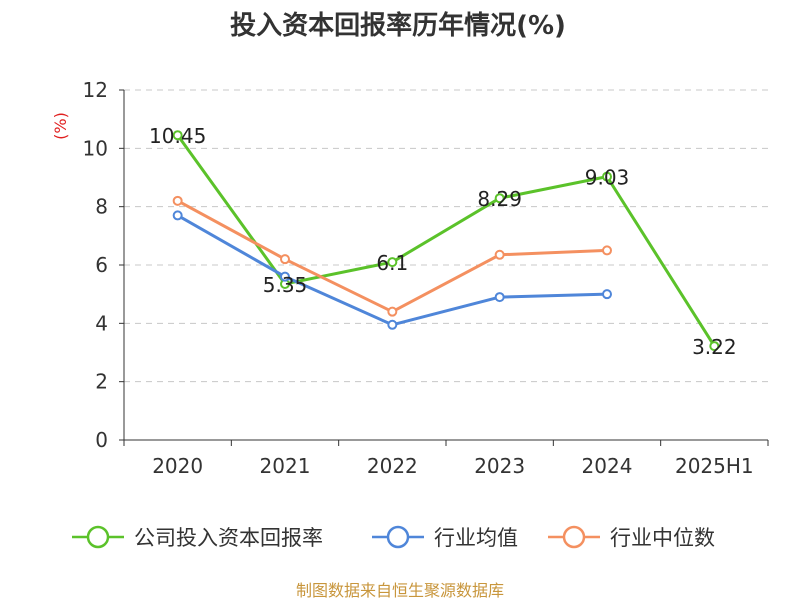 This screenshot has height=600, width=800. What do you see at coordinates (499, 297) in the screenshot?
I see `series-1-point-2023` at bounding box center [499, 297].